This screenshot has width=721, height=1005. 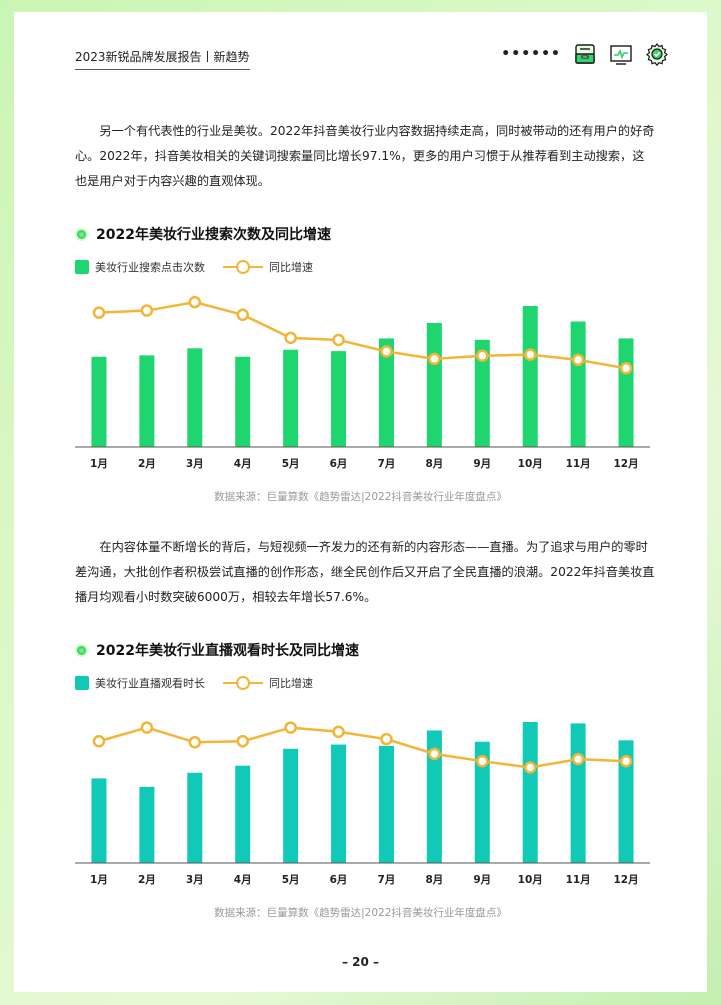 I want to click on chart-monitor-icon, so click(x=621, y=54).